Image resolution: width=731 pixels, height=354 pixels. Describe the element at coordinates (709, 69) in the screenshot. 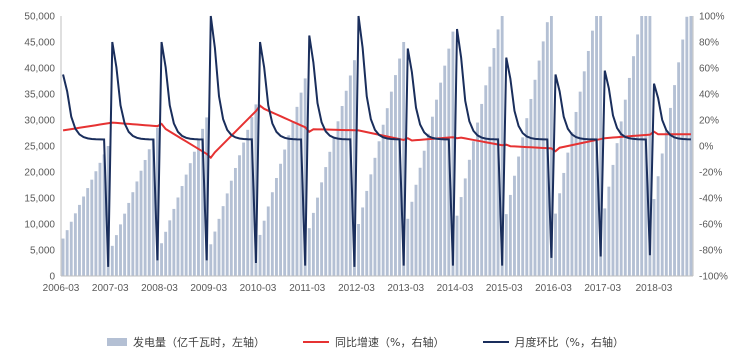

I see `right-axis-tick-label: 60%` at that location.